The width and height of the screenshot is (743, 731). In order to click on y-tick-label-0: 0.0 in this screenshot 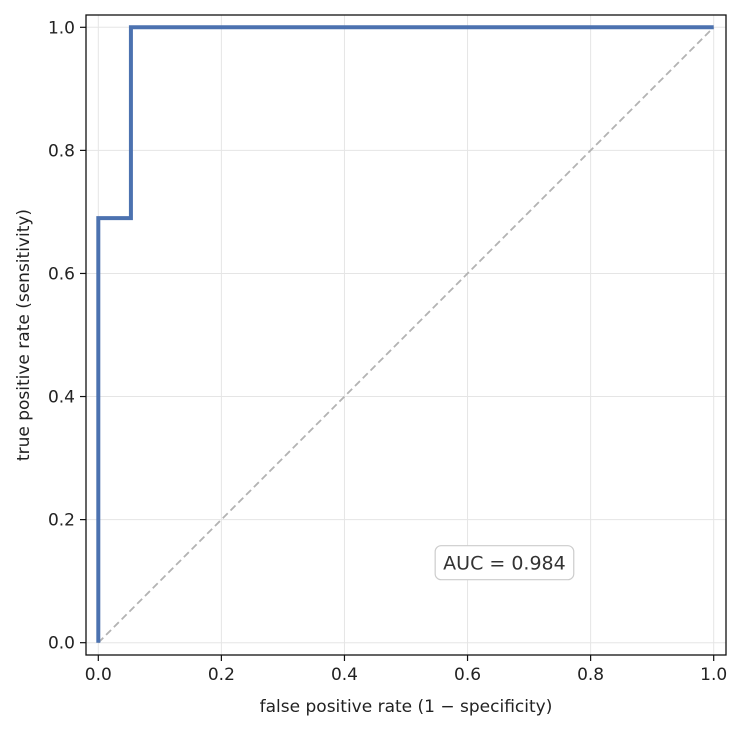, I will do `click(61, 644)`.